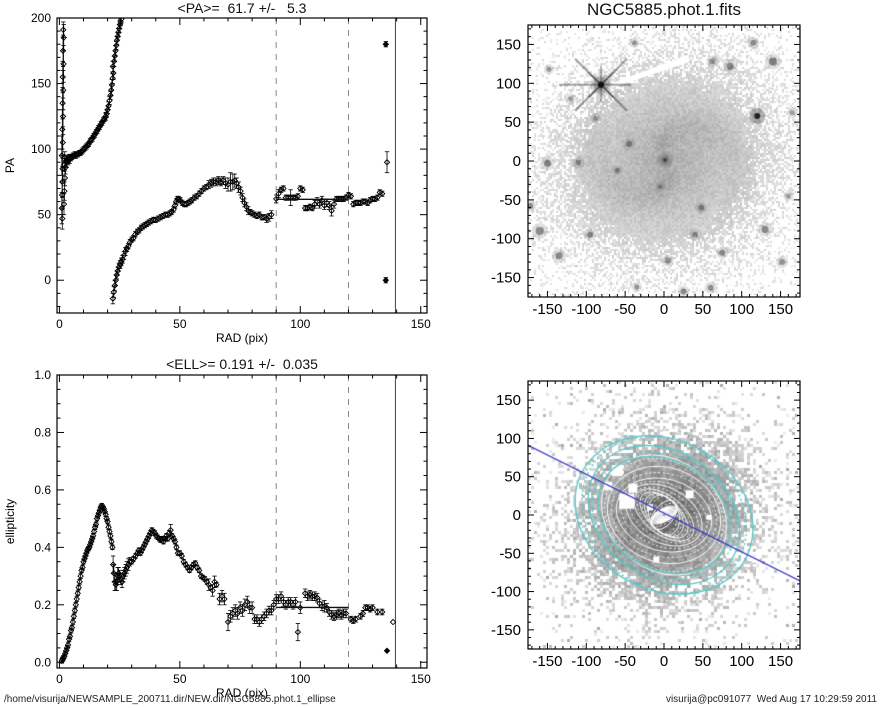 The height and width of the screenshot is (708, 885). Describe the element at coordinates (10, 521) in the screenshot. I see `ellipticity-profile-plot-yaxis-label: ellipticity` at that location.